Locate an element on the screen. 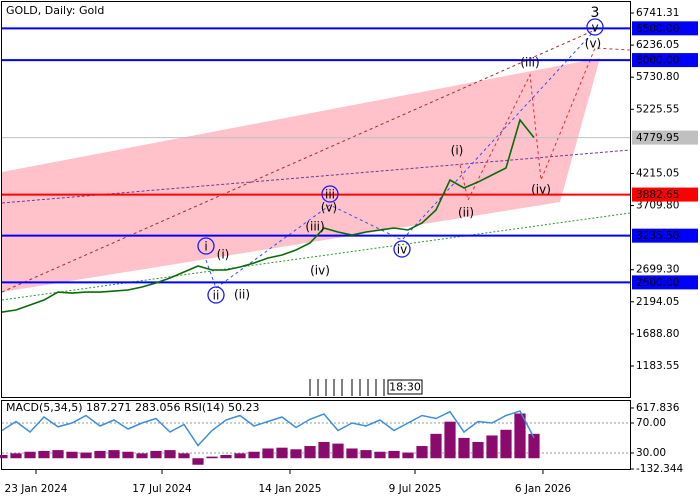 The height and width of the screenshot is (500, 700). level-label: 3235.50 is located at coordinates (657, 236).